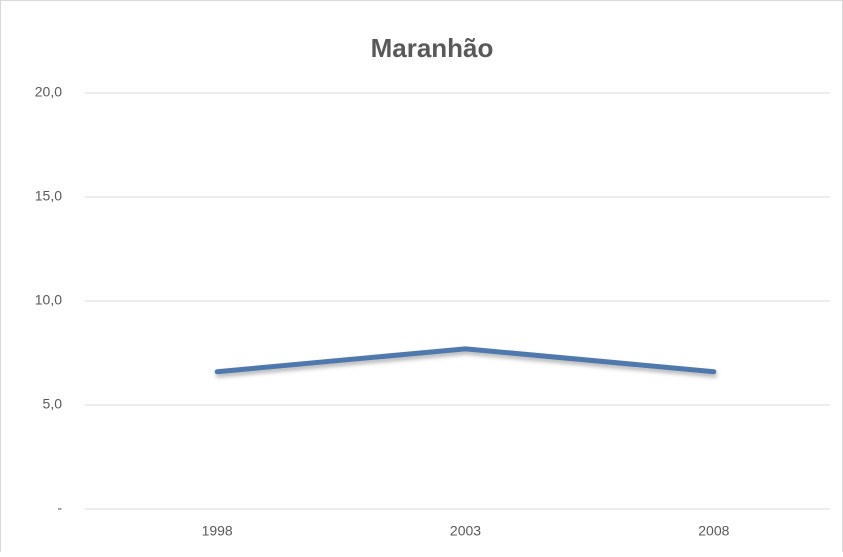 The height and width of the screenshot is (557, 843). I want to click on chart-title: Maranhão, so click(432, 48).